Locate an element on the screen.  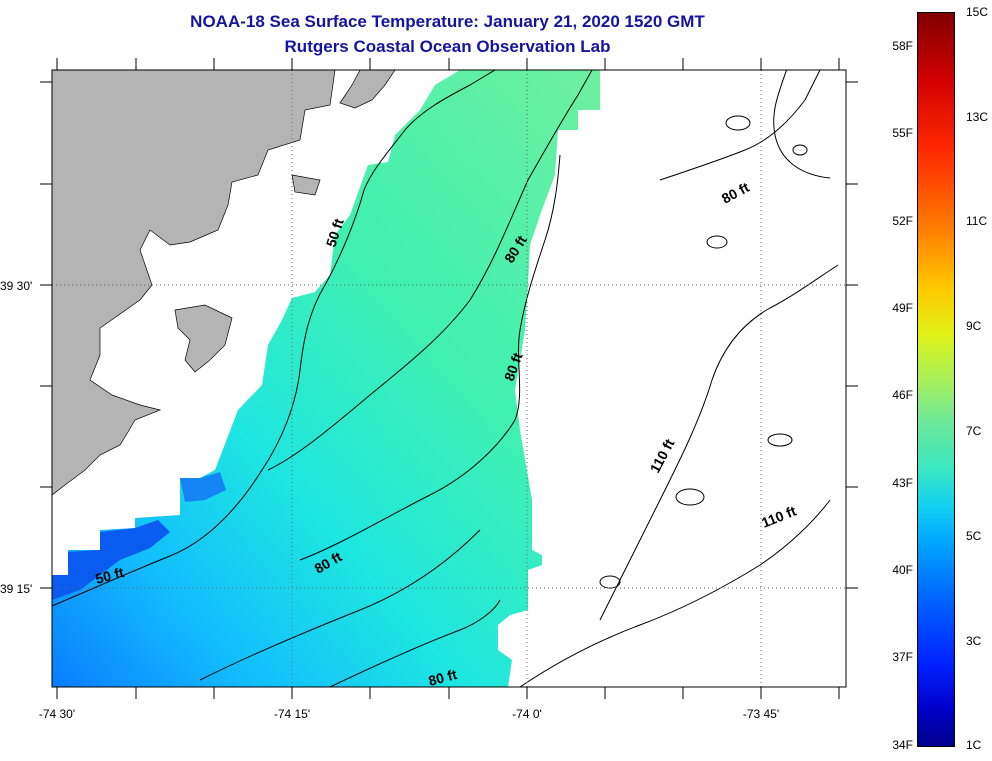
longitude-label: -74 15' is located at coordinates (292, 714).